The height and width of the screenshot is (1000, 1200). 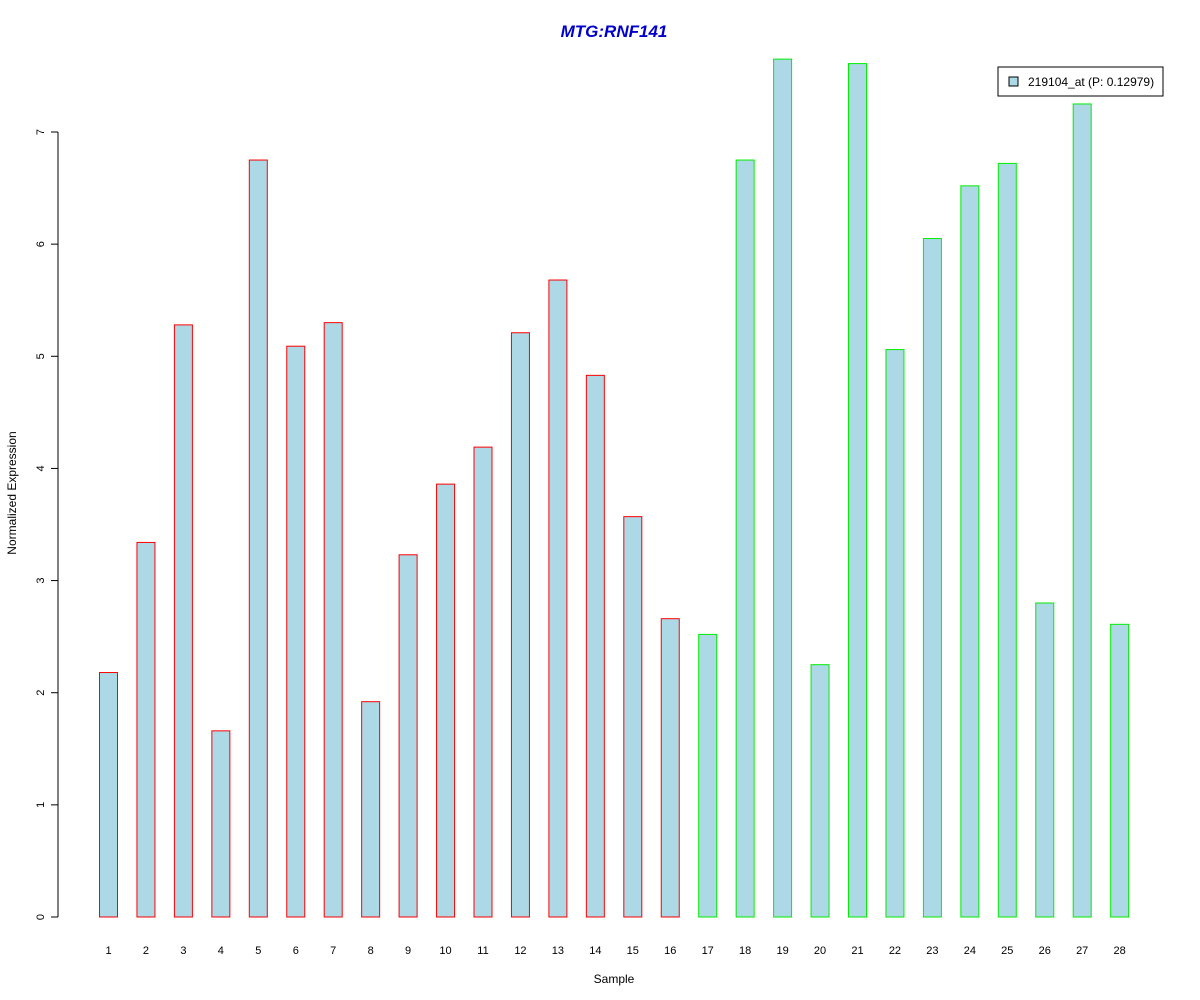 What do you see at coordinates (595, 951) in the screenshot?
I see `x-tick-label: 14` at bounding box center [595, 951].